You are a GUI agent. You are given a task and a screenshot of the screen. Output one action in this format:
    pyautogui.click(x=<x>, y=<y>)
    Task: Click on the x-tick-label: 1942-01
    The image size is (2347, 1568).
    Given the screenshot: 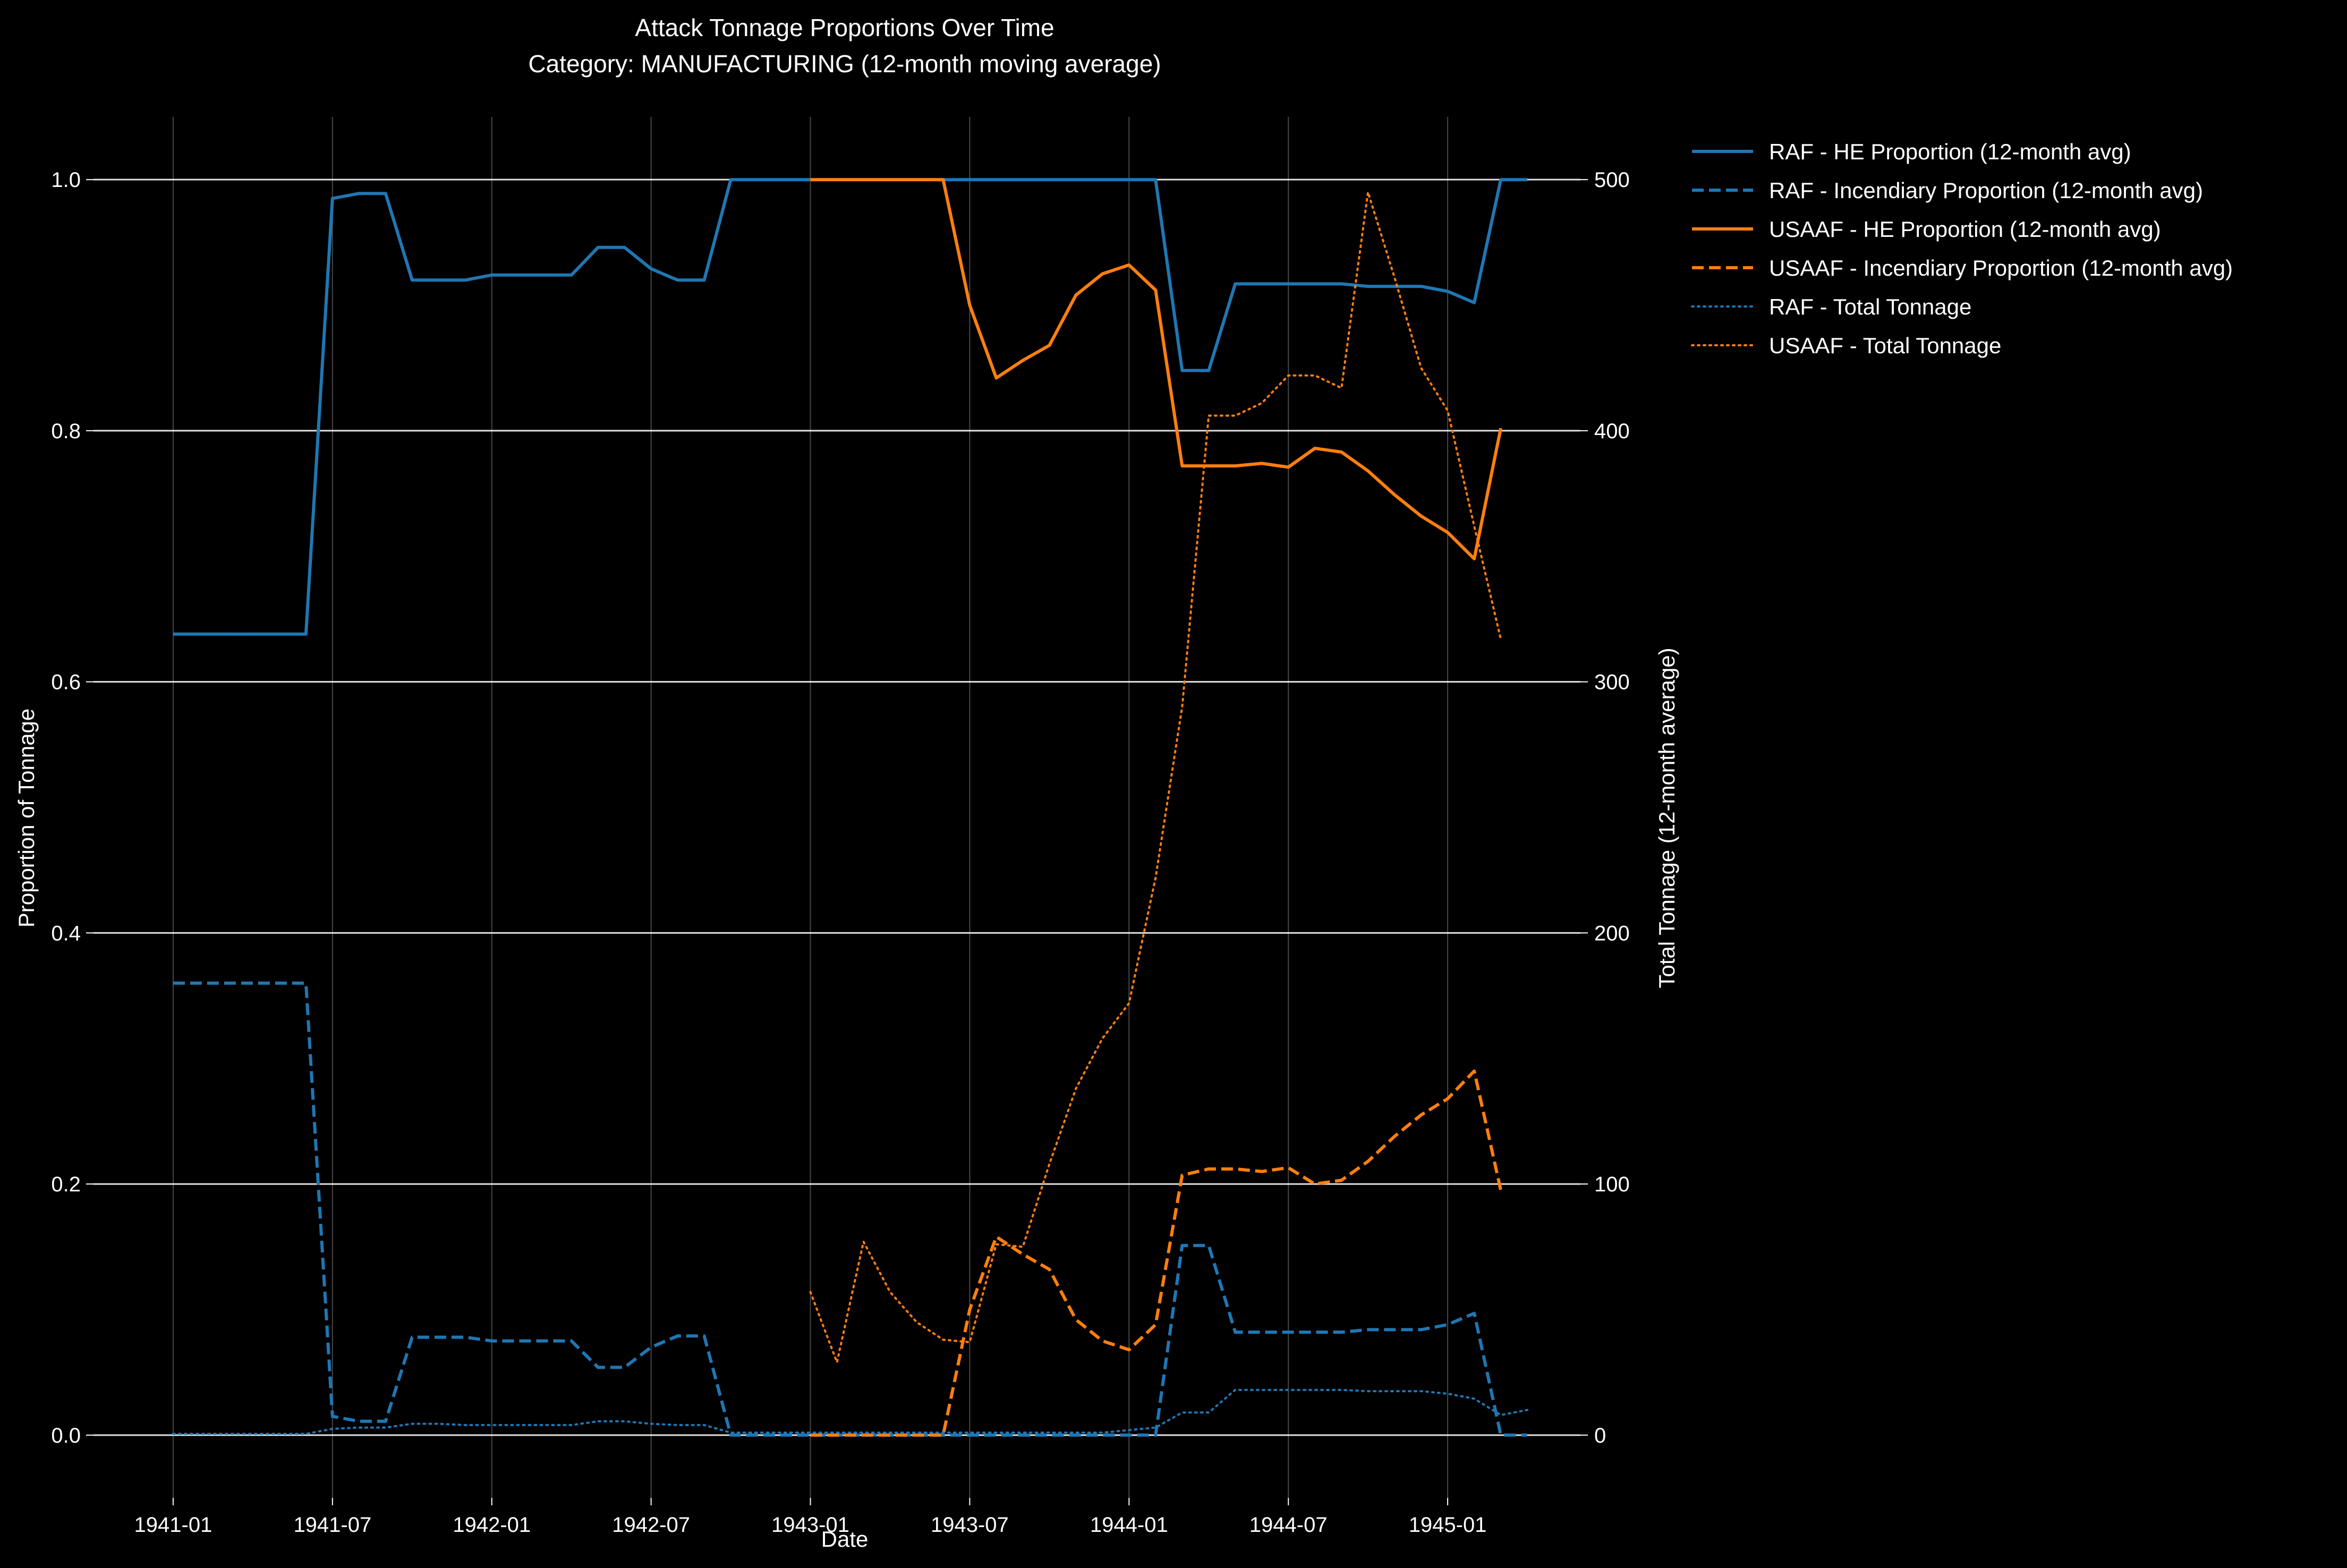 What is the action you would take?
    pyautogui.click(x=492, y=1525)
    